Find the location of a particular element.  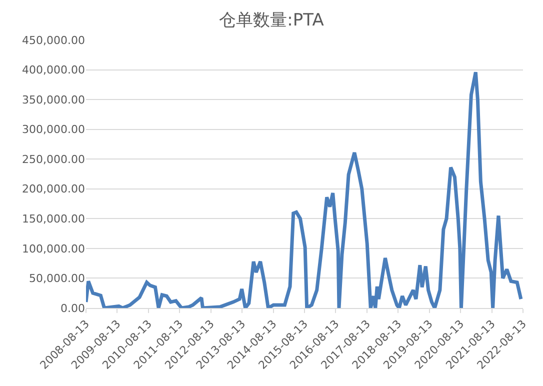

chart-title: 仓单数量:PTA is located at coordinates (271, 20).